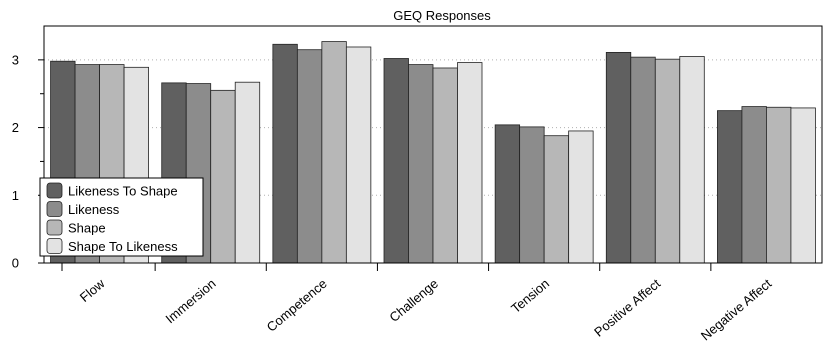 This screenshot has width=839, height=354. Describe the element at coordinates (413, 300) in the screenshot. I see `x-tick-label: Challenge` at that location.